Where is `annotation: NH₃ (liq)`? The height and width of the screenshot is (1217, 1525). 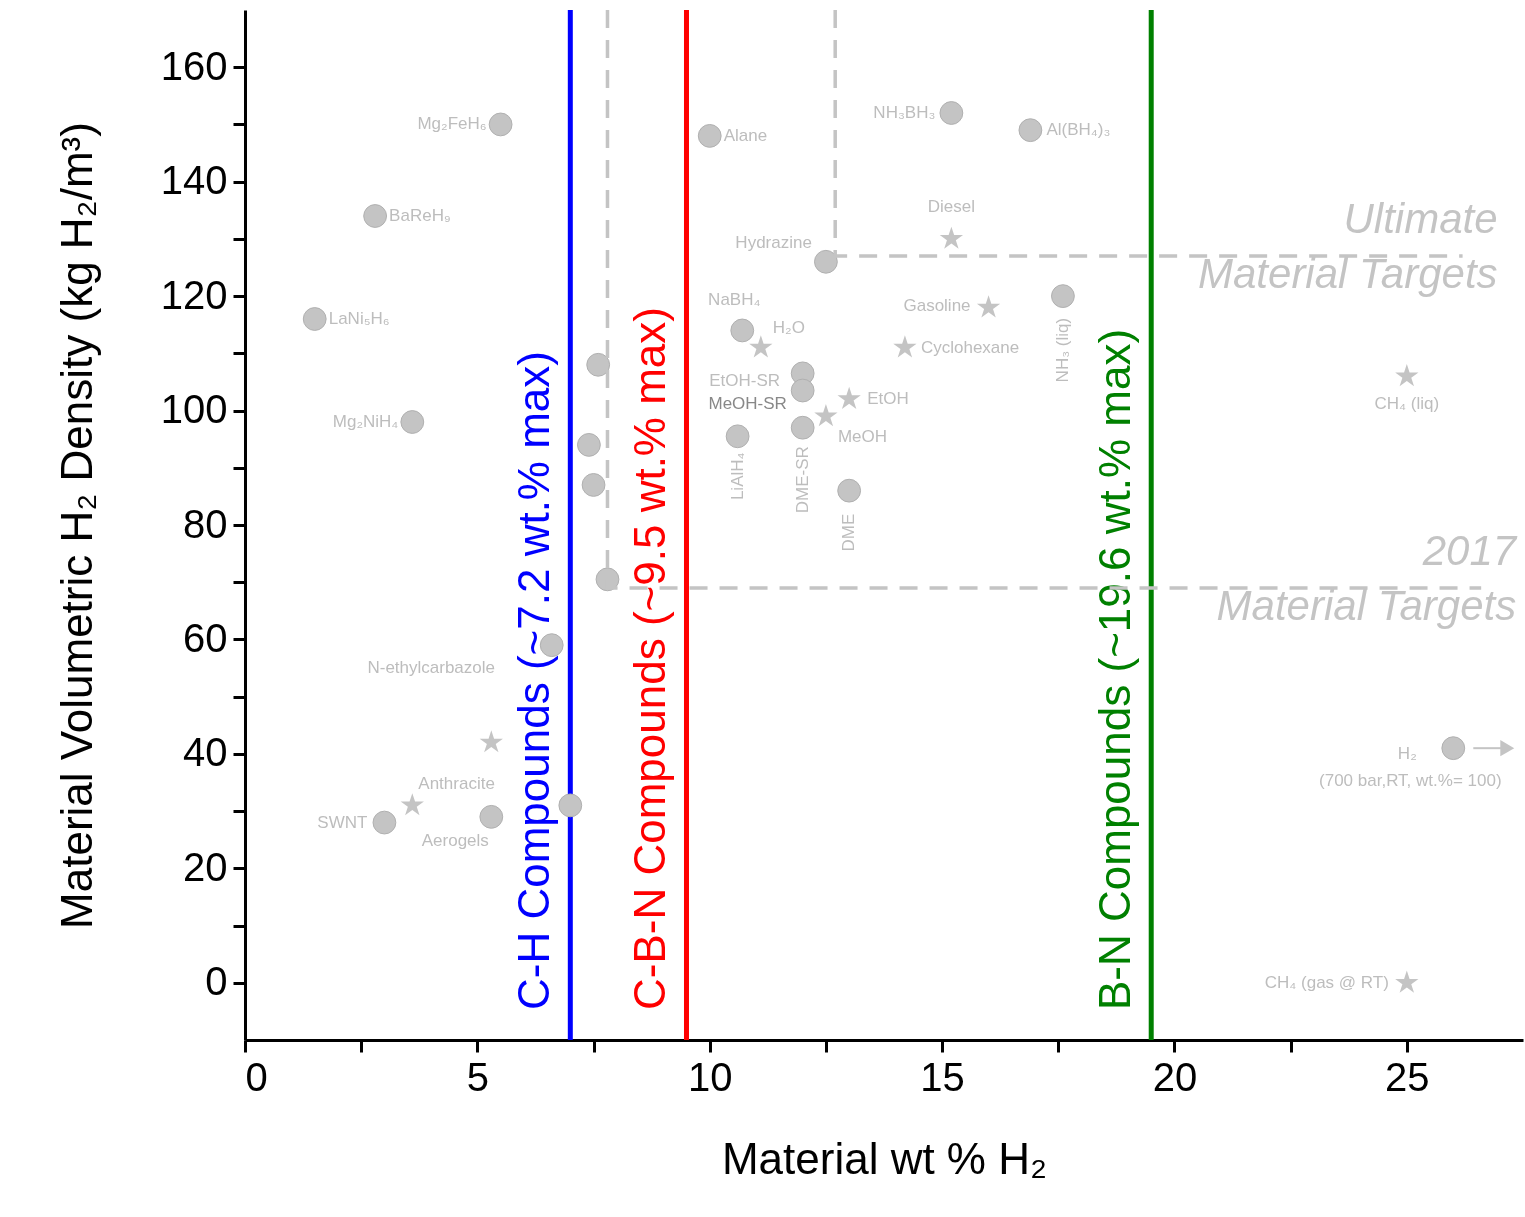
annotation: NH₃ (liq) is located at coordinates (1062, 350).